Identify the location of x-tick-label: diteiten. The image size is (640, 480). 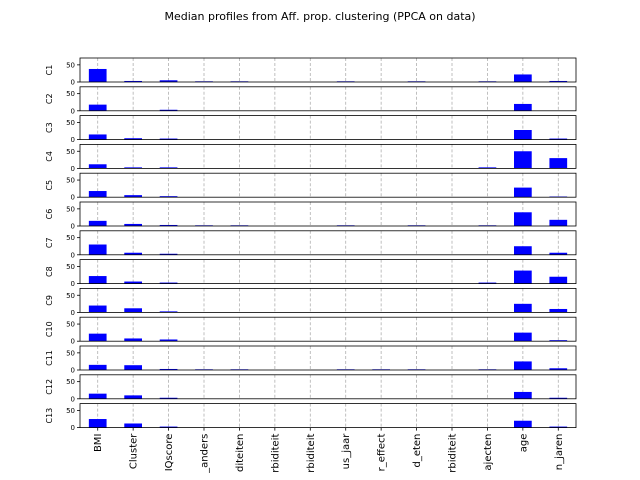
(240, 453).